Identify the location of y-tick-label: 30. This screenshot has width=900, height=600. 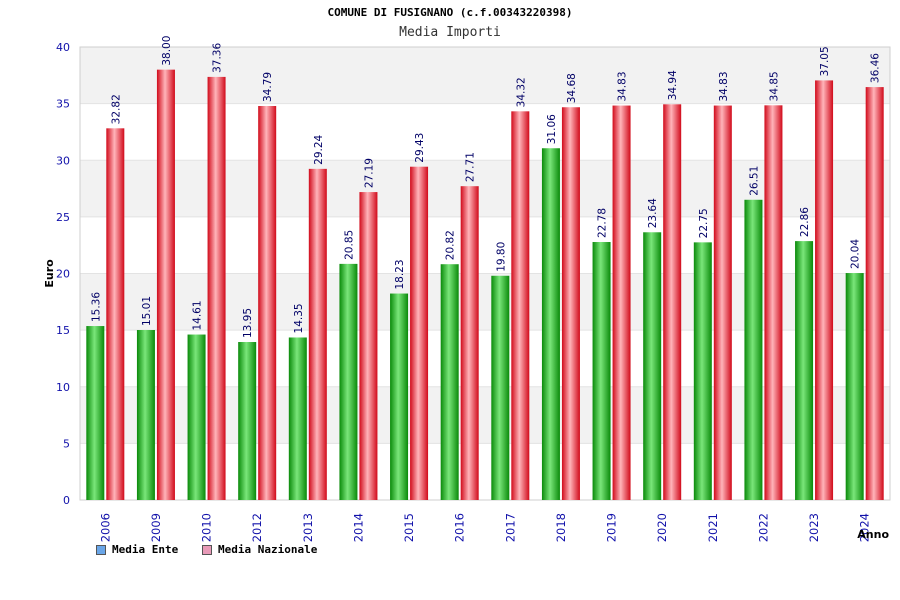
(63, 160).